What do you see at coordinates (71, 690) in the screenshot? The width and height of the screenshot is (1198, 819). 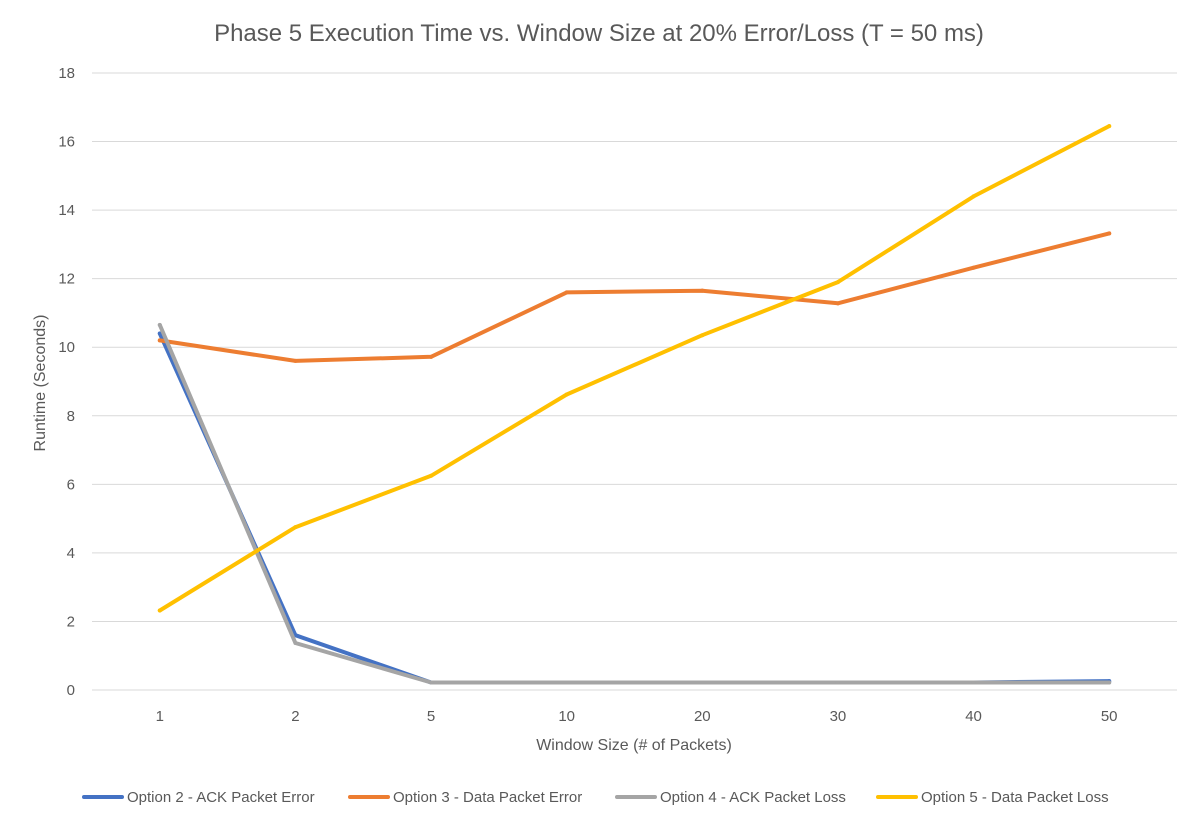 I see `y-tick-label: 0` at bounding box center [71, 690].